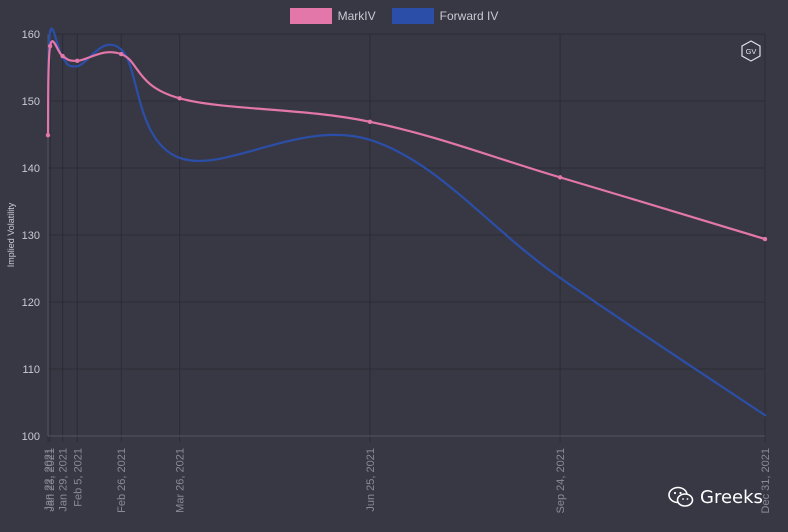 The width and height of the screenshot is (788, 532). I want to click on y-tick-label: 130, so click(31, 236).